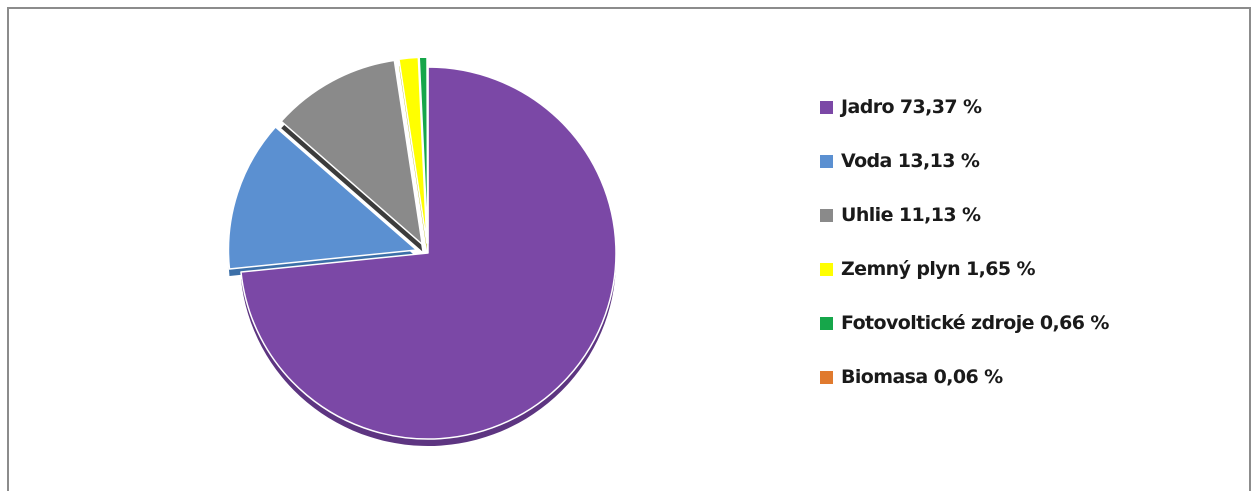  What do you see at coordinates (826, 161) in the screenshot?
I see `legend-swatch-voda` at bounding box center [826, 161].